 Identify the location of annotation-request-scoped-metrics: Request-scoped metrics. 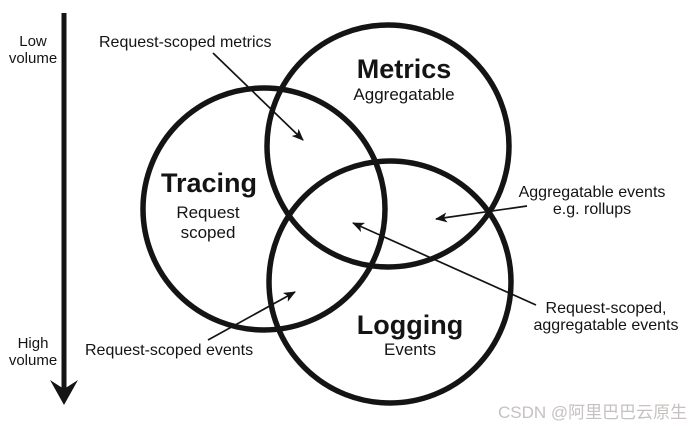
(185, 42).